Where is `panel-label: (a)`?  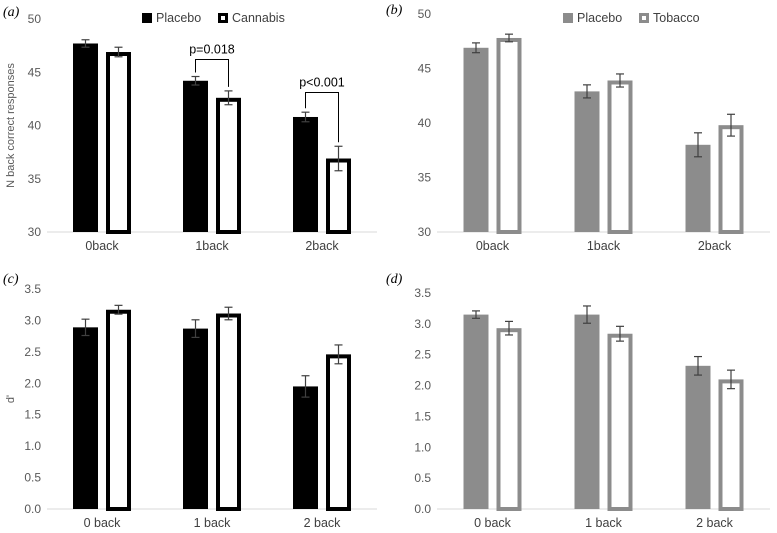
panel-label: (a) is located at coordinates (11, 12).